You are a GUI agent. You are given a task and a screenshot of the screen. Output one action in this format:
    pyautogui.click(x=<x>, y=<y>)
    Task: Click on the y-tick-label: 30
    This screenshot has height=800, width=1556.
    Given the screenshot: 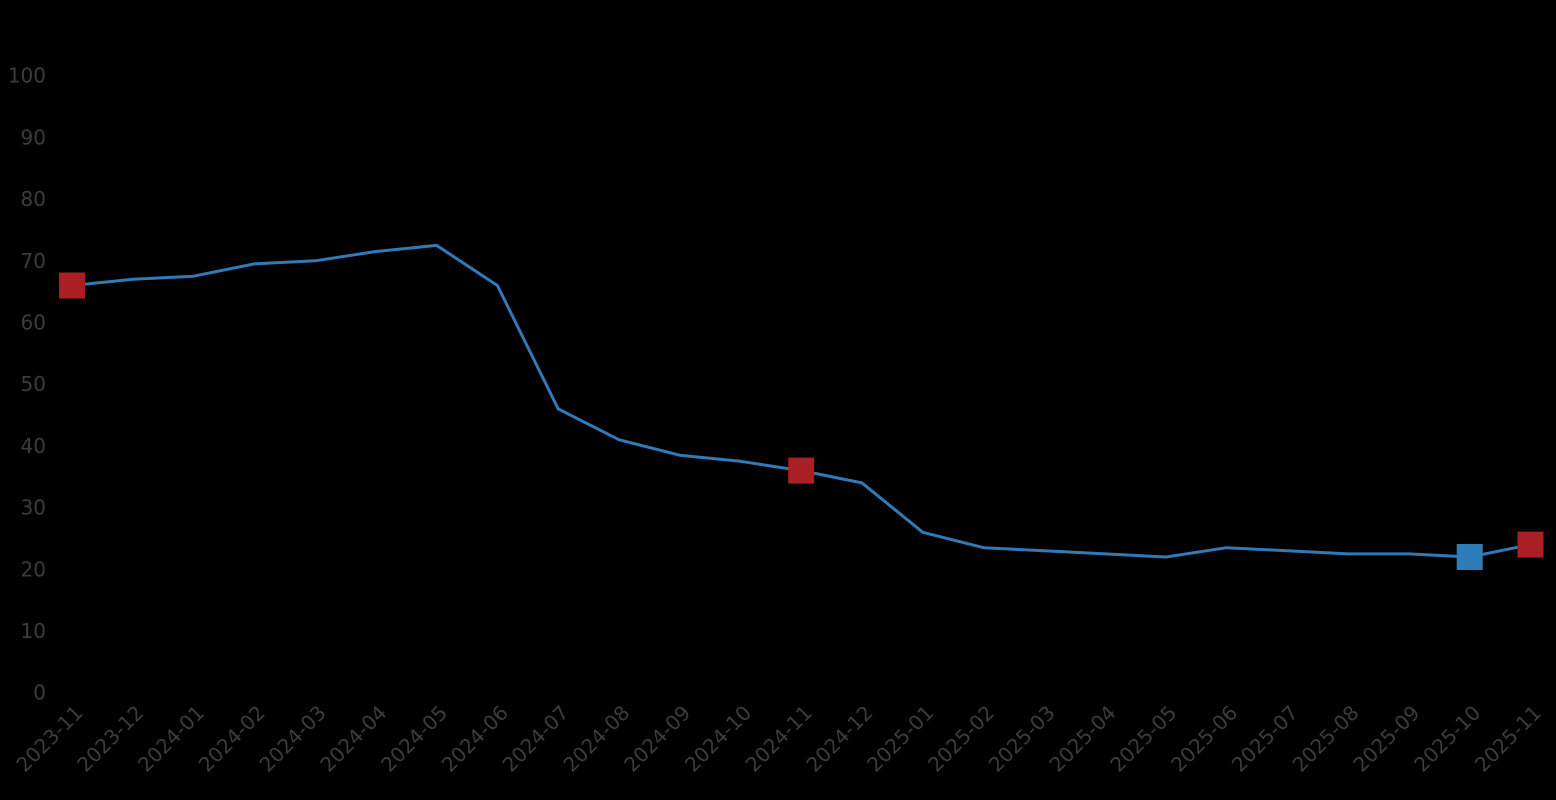 What is the action you would take?
    pyautogui.click(x=33, y=508)
    